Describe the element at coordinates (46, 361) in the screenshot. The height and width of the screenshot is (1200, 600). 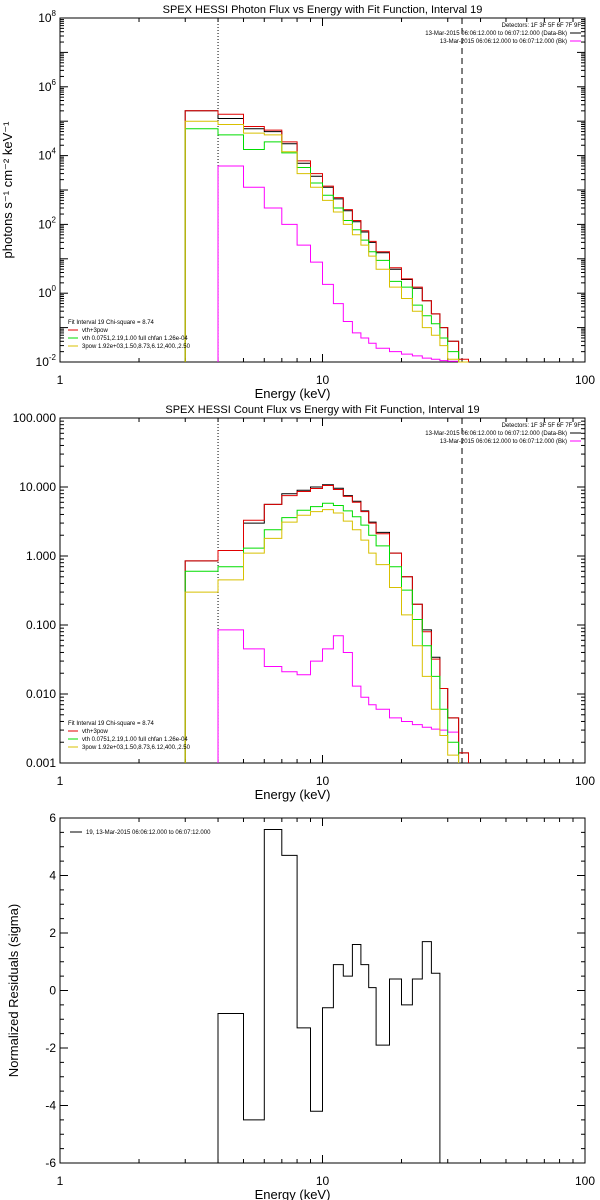
I see `y-tick-label: 10⁻²` at that location.